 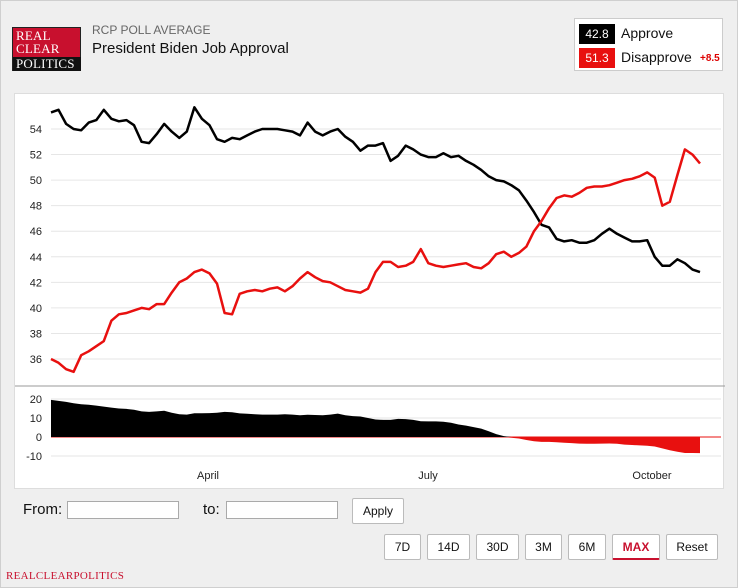 I want to click on legend-disapprove: 51.3 Disapprove +8.5, so click(x=649, y=58).